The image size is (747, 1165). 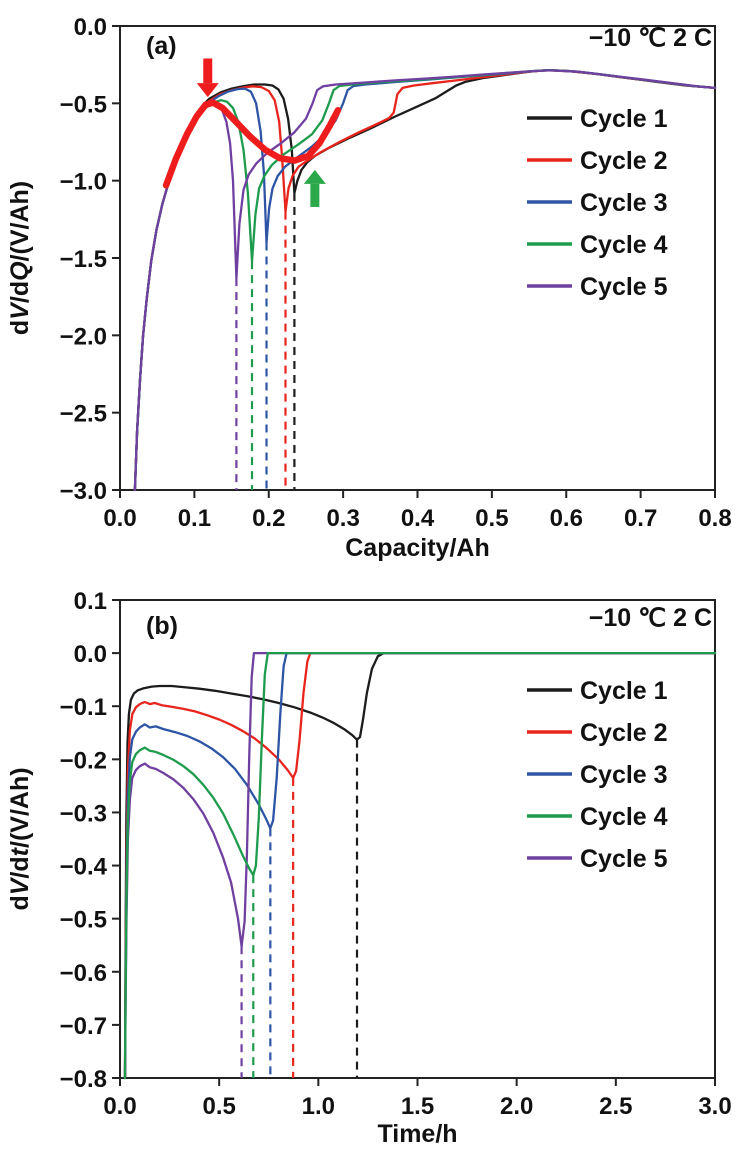 What do you see at coordinates (252, 144) in the screenshot?
I see `trend-highlight-curve` at bounding box center [252, 144].